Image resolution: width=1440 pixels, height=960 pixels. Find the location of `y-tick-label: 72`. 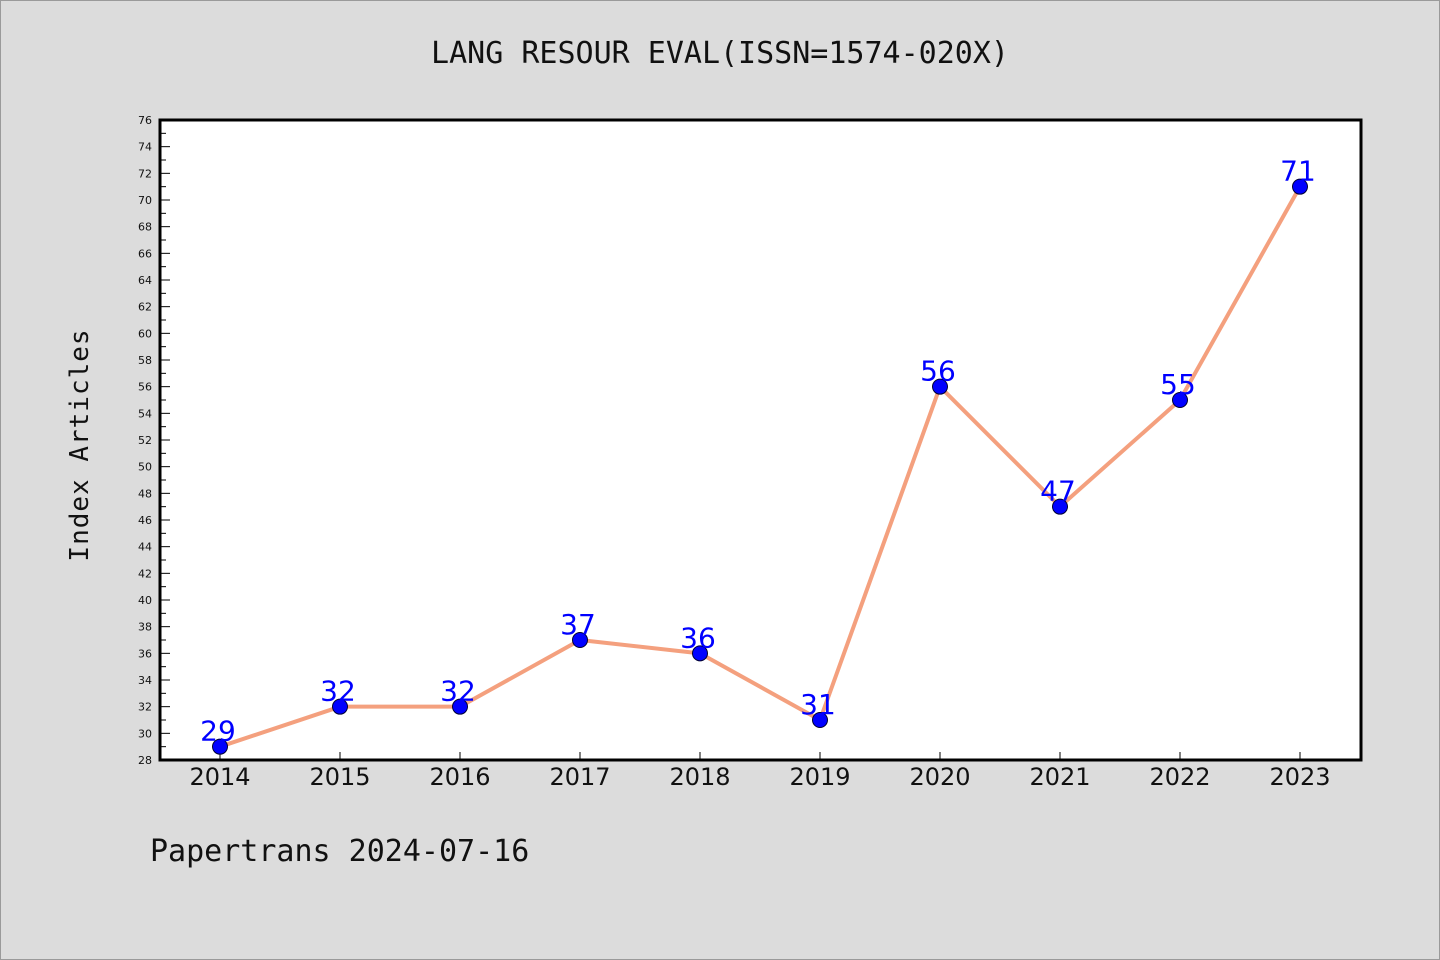

y-tick-label: 72 is located at coordinates (145, 173).